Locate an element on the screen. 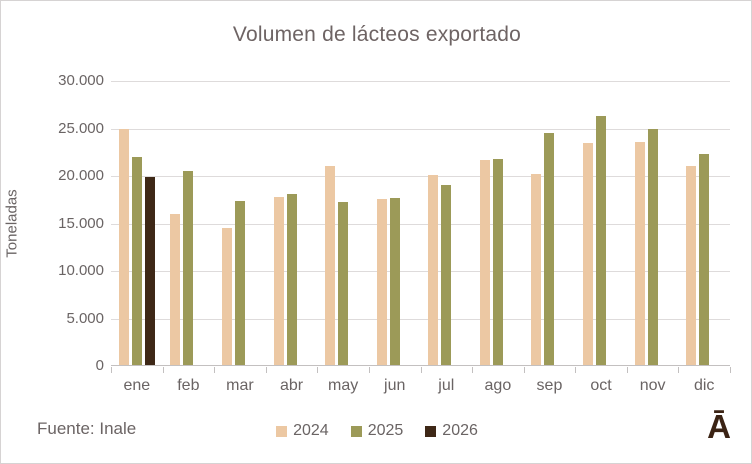  bar-group-nov is located at coordinates (653, 223).